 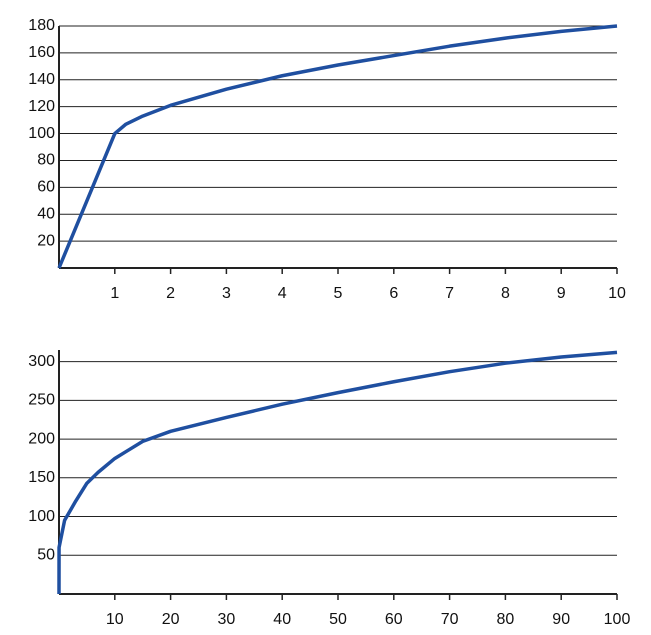 What do you see at coordinates (226, 293) in the screenshot?
I see `x-tick-label: 3` at bounding box center [226, 293].